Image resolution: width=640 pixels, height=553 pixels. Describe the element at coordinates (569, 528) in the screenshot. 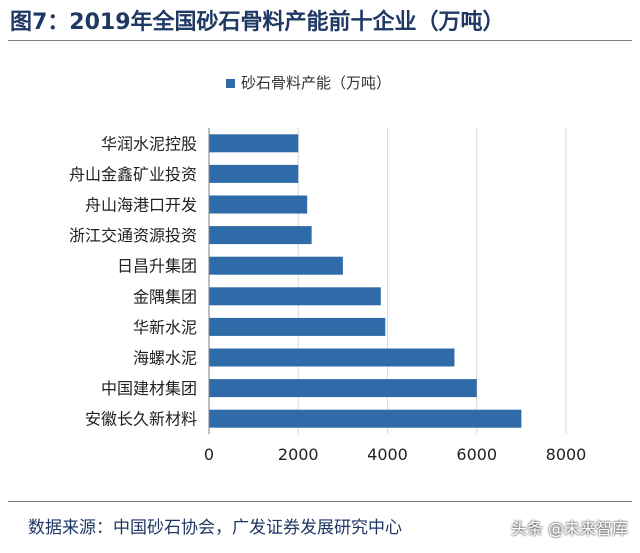

I see `watermark: 头条 @未来智库` at that location.